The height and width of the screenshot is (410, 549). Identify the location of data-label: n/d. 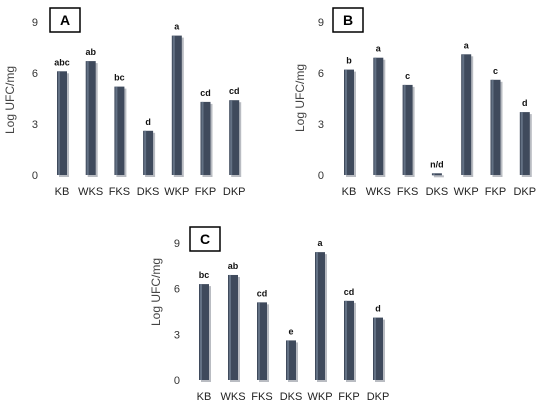
(437, 164).